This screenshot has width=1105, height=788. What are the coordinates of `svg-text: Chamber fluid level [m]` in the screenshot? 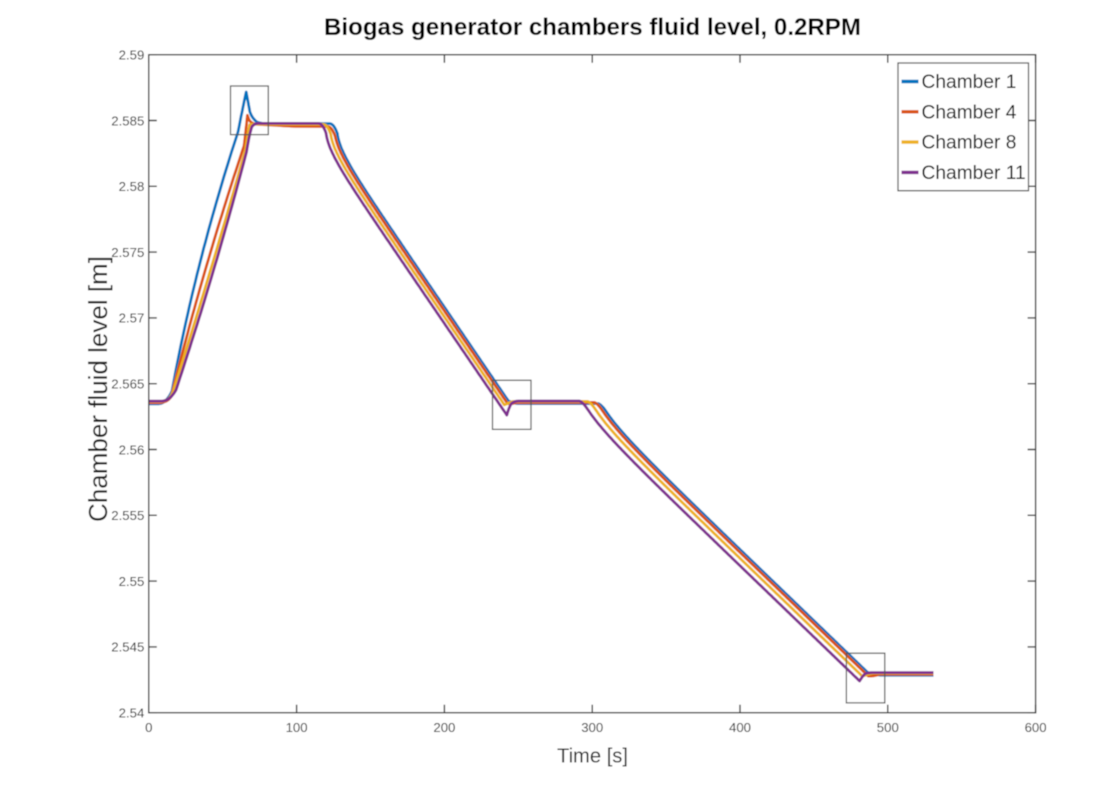 It's located at (98, 389).